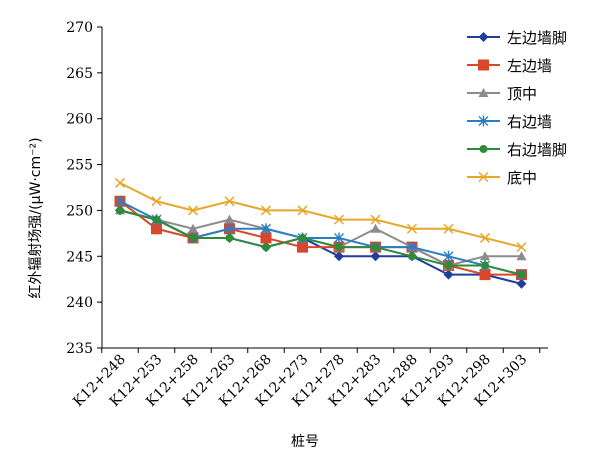  I want to click on legend-label: 右边墙, so click(529, 122).